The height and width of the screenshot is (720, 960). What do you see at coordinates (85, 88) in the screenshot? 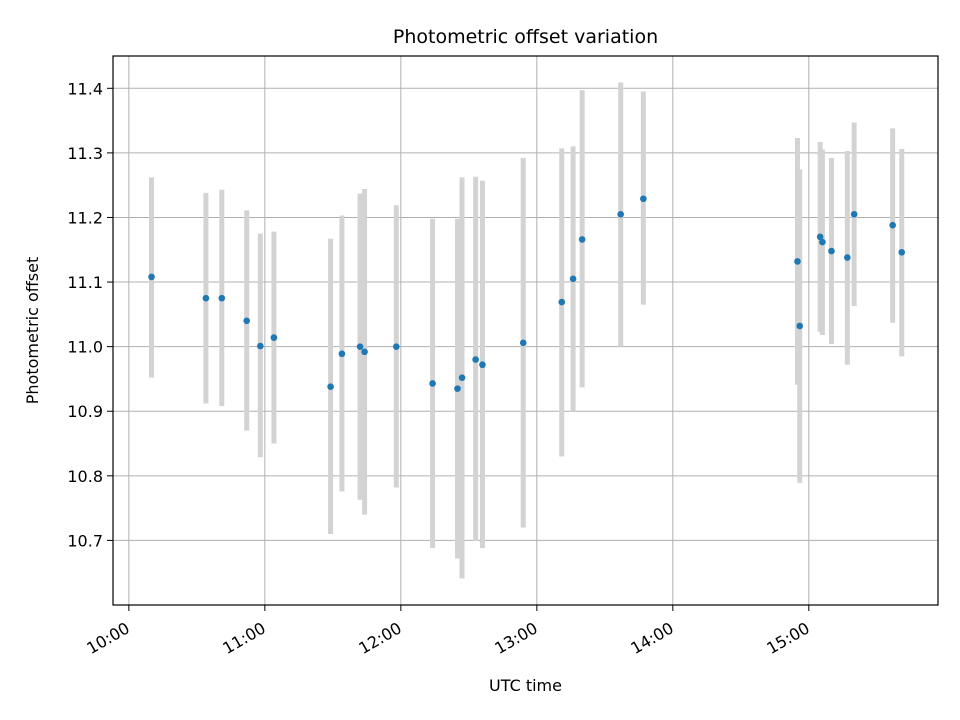
I see `y-tick-label: 11.4` at bounding box center [85, 88].